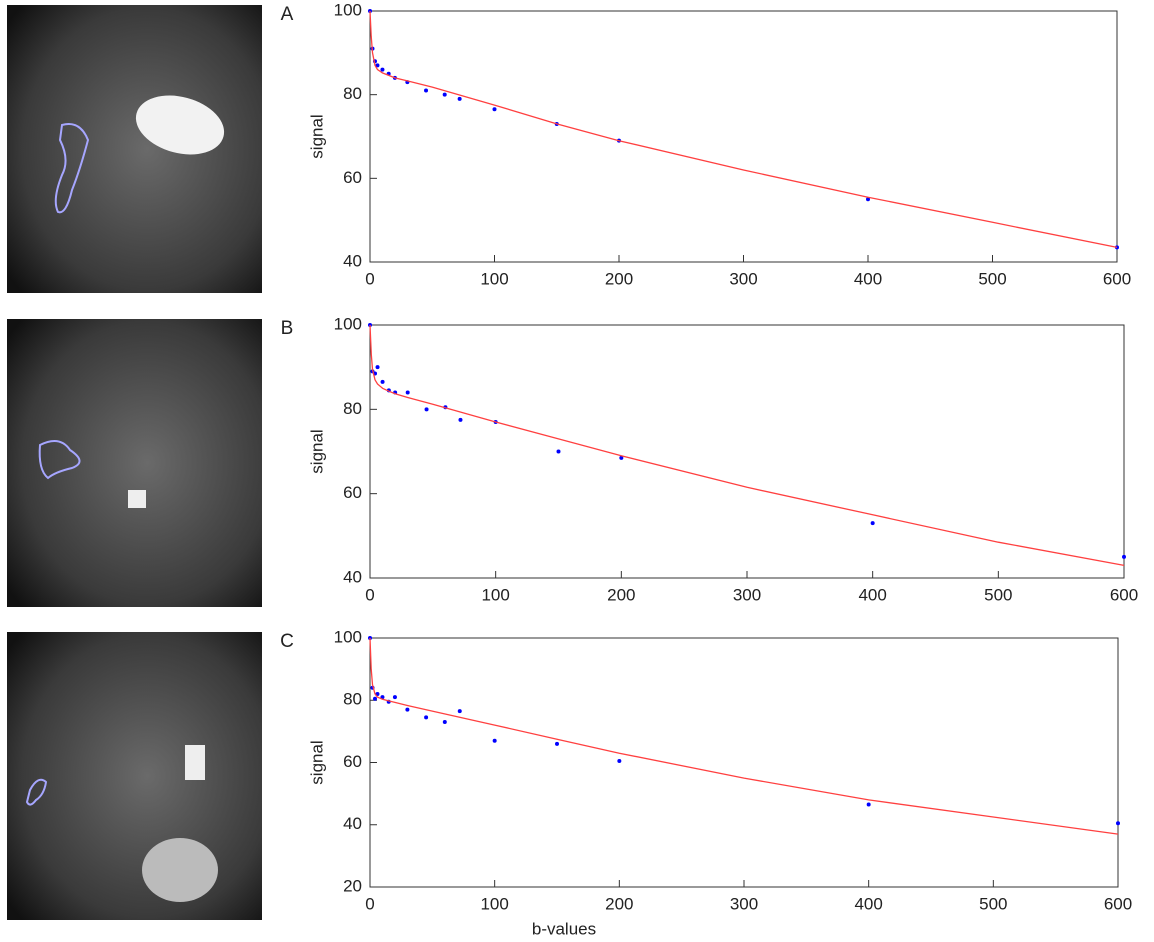  Describe the element at coordinates (744, 736) in the screenshot. I see `fit-line` at that location.